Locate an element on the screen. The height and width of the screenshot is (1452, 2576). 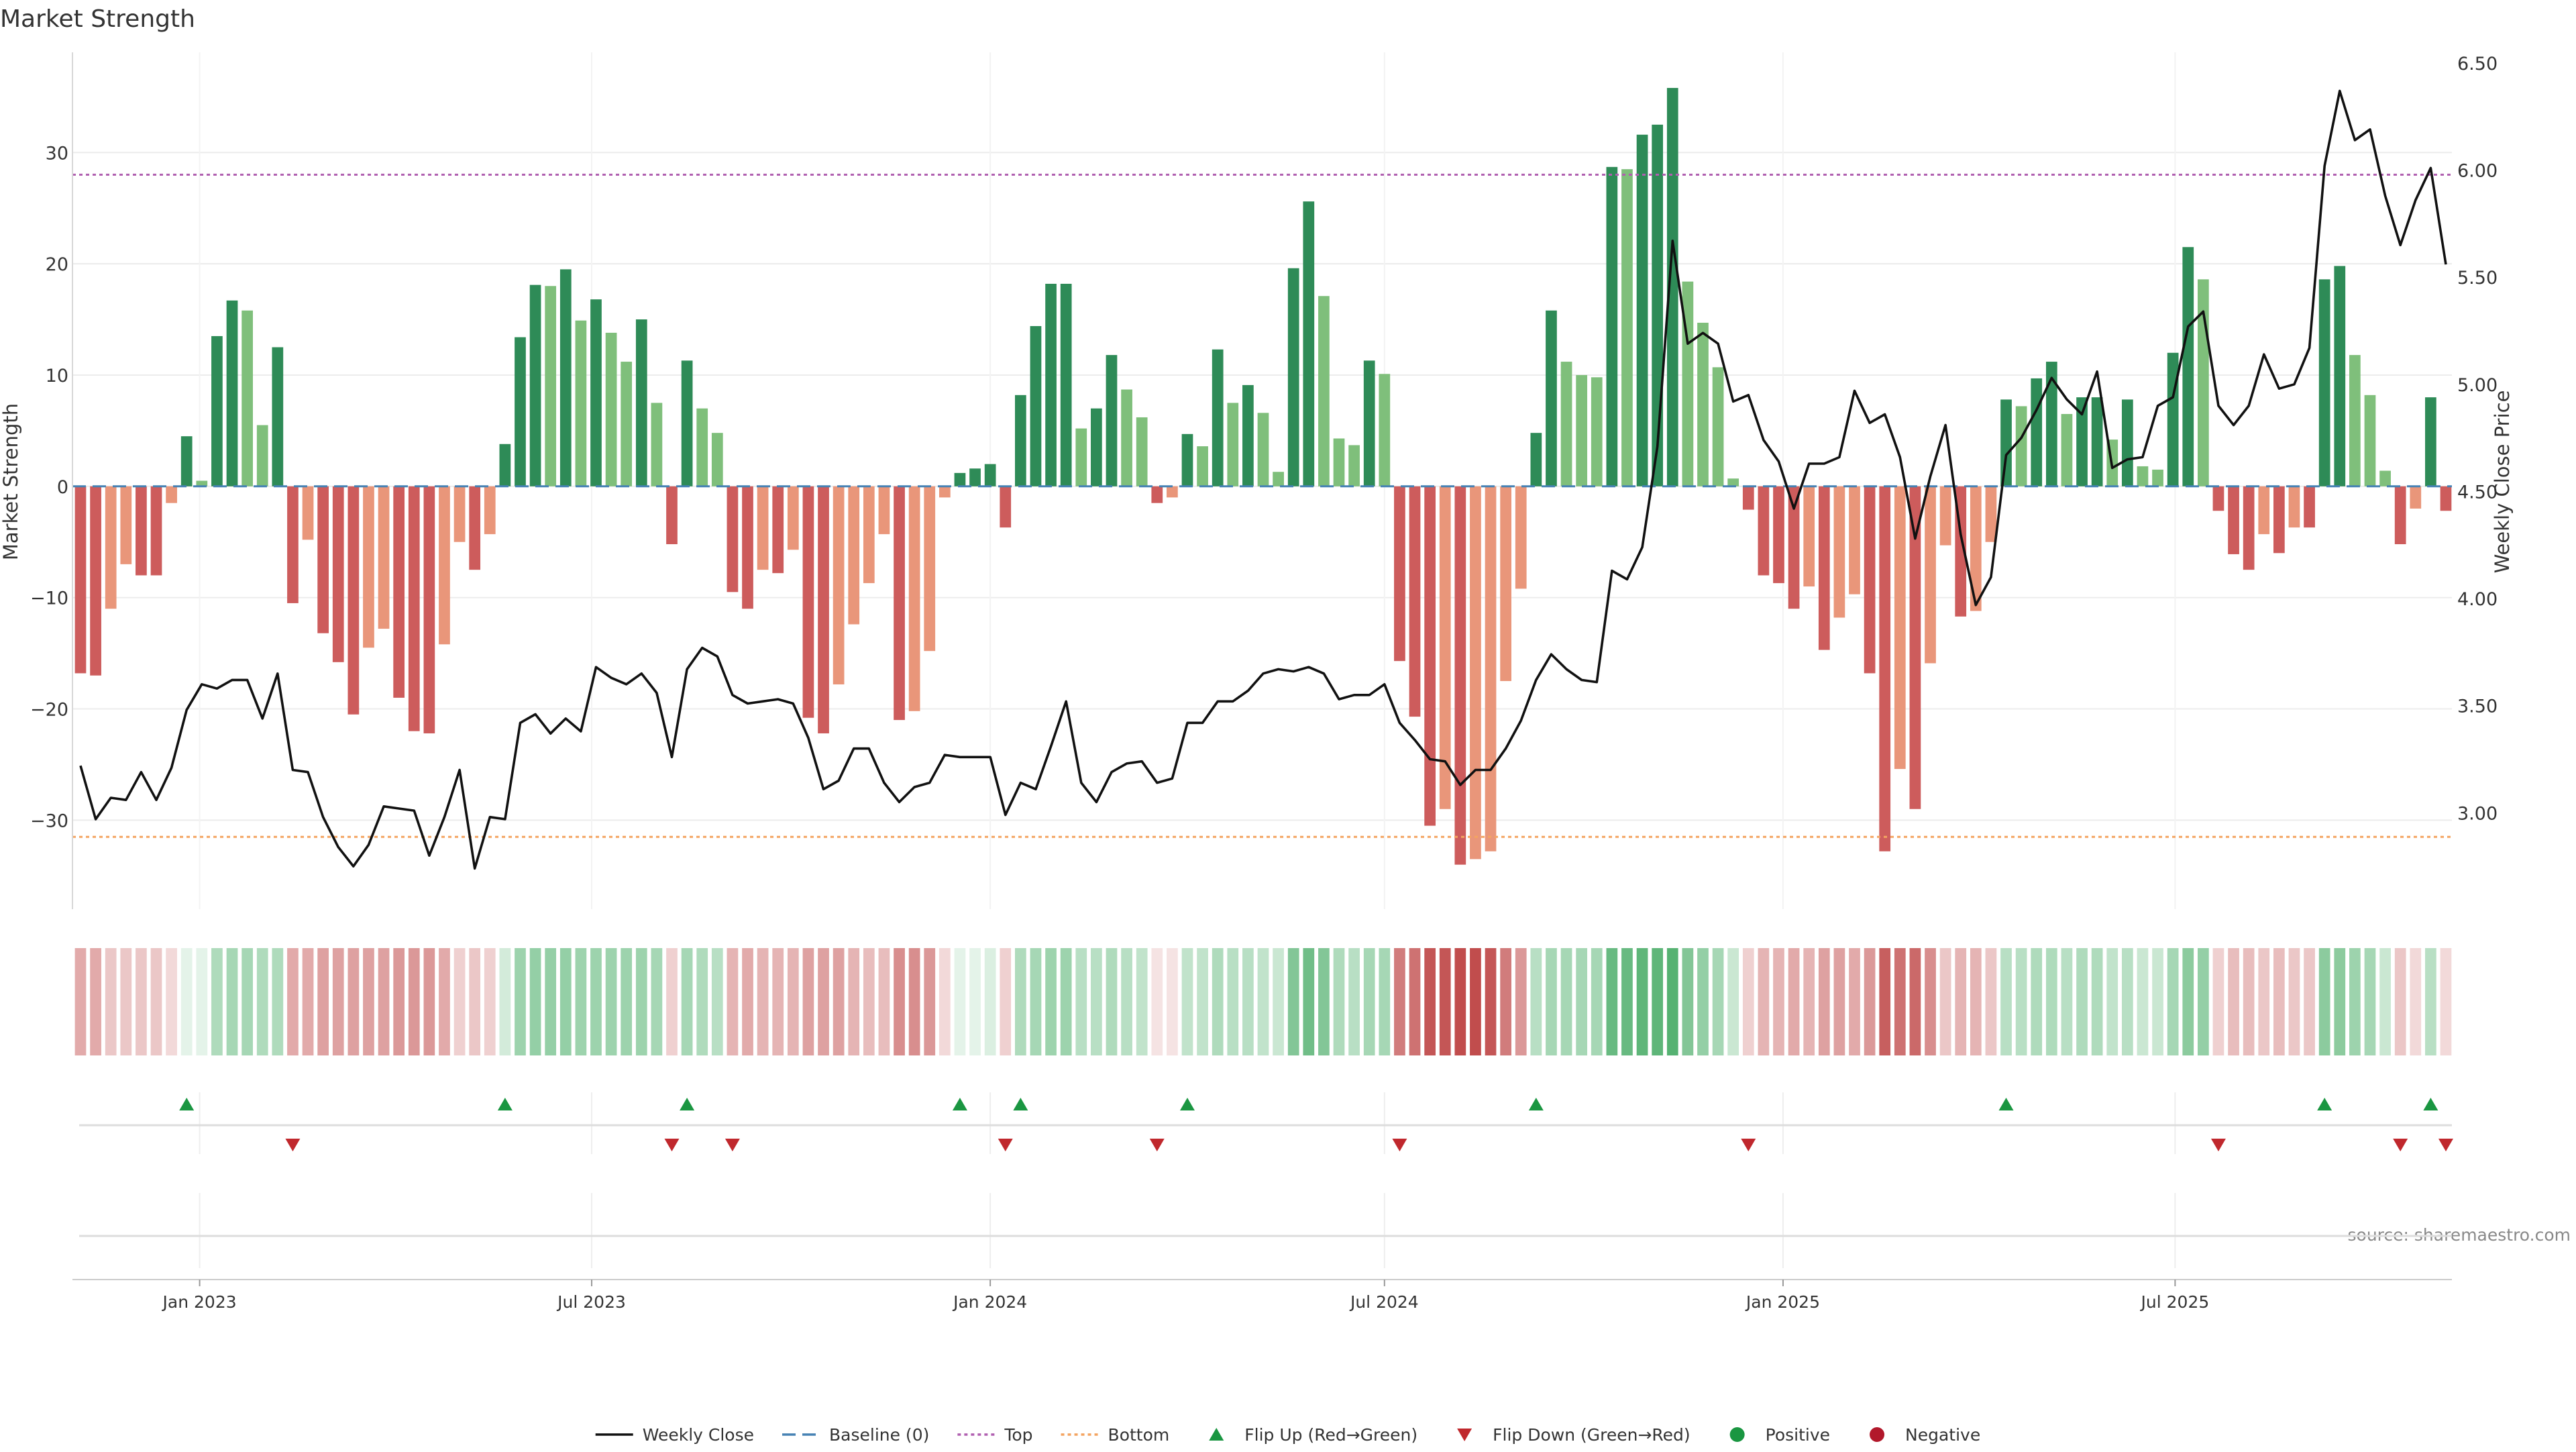
legend-flip-down-symbol is located at coordinates (1464, 1435).